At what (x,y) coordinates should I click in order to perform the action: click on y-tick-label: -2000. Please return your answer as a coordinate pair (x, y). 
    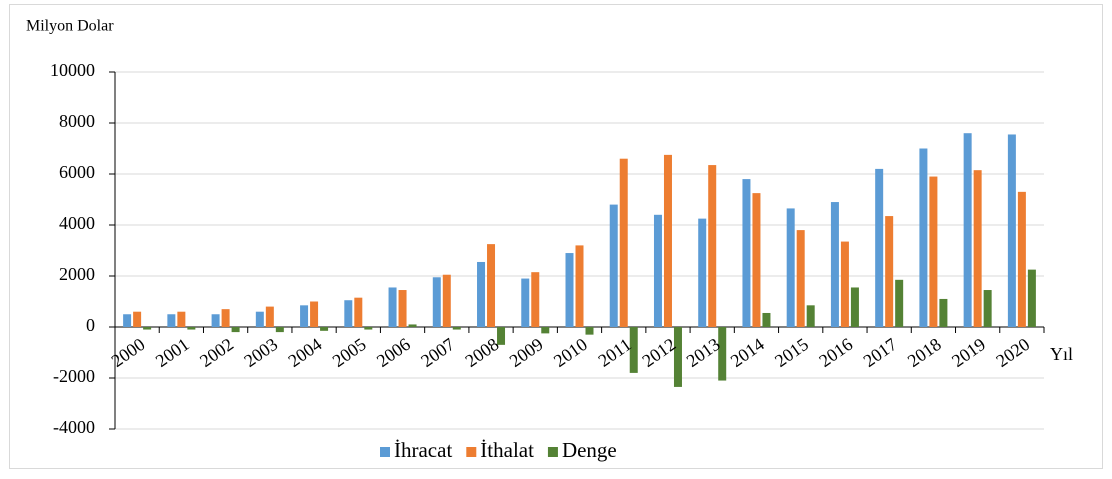
    Looking at the image, I should click on (74, 376).